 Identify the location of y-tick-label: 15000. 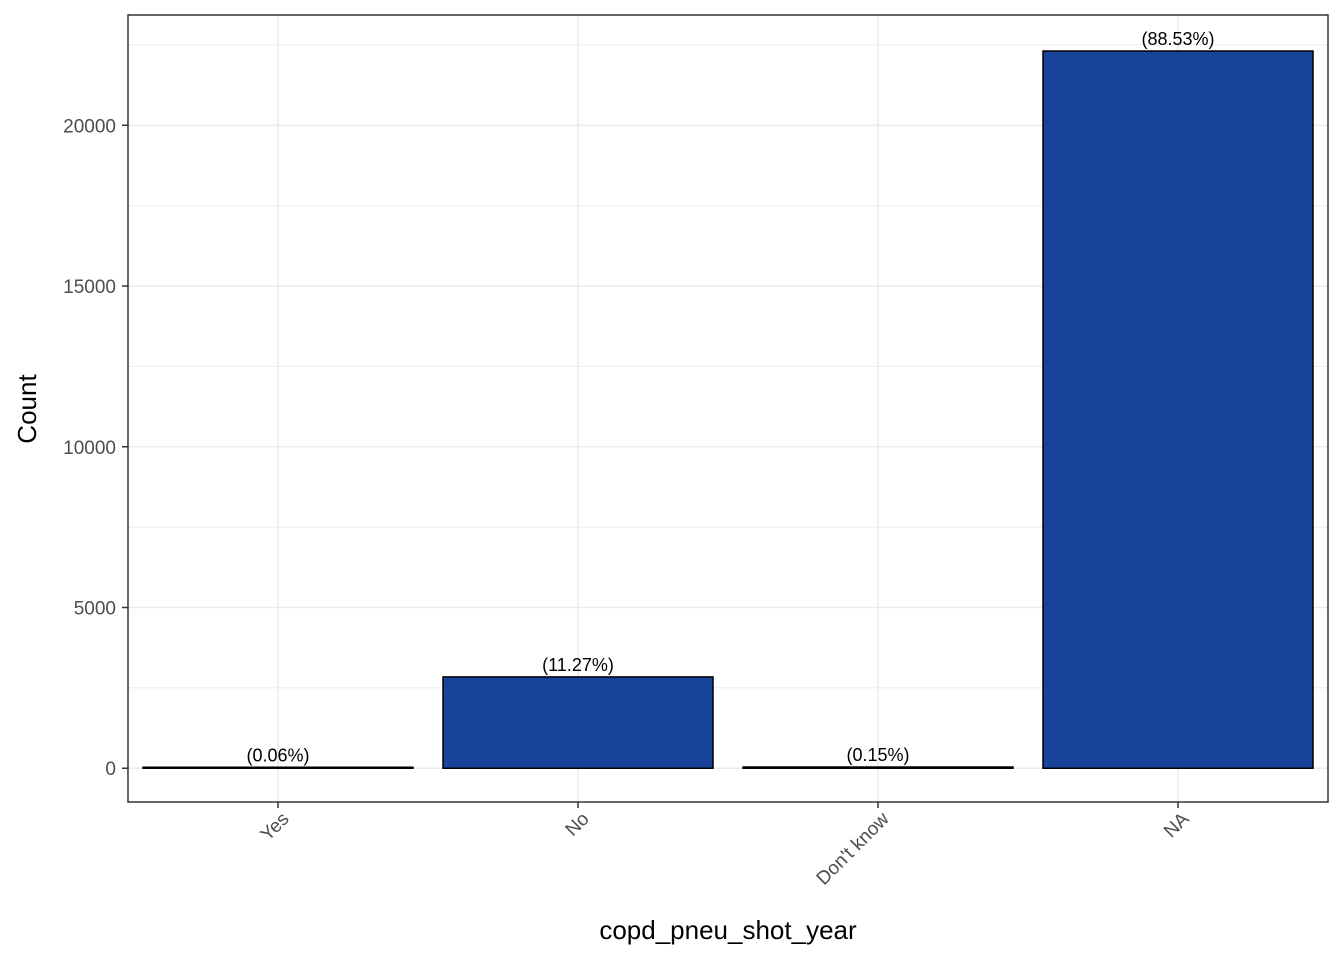
(89, 287).